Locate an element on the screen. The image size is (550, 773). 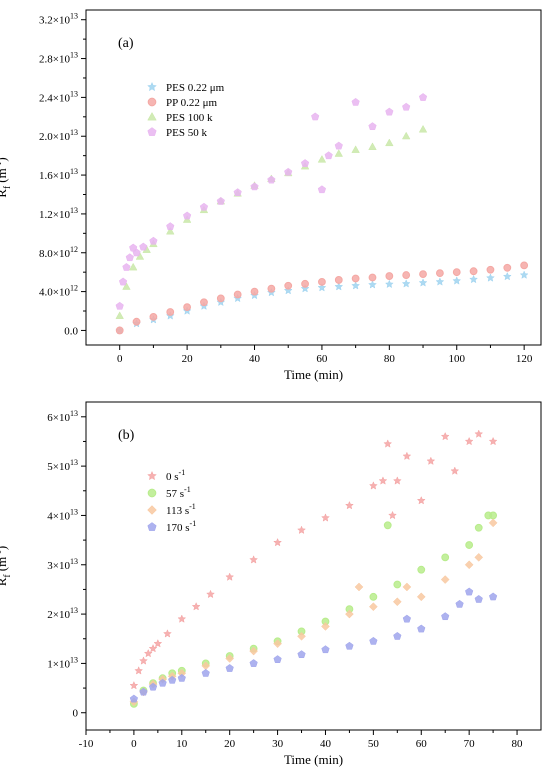
legend: PES 0.22 μm PP 0.22 μm PES 100 k PES 50 k is located at coordinates (186, 110).